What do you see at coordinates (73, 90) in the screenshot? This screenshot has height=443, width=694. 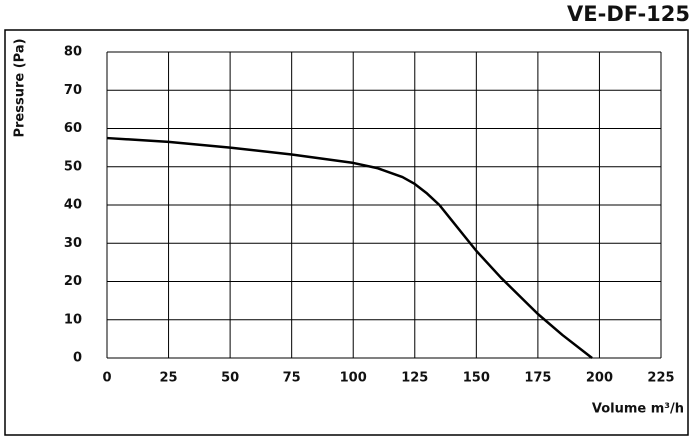 I see `y-tick-label: 70` at bounding box center [73, 90].